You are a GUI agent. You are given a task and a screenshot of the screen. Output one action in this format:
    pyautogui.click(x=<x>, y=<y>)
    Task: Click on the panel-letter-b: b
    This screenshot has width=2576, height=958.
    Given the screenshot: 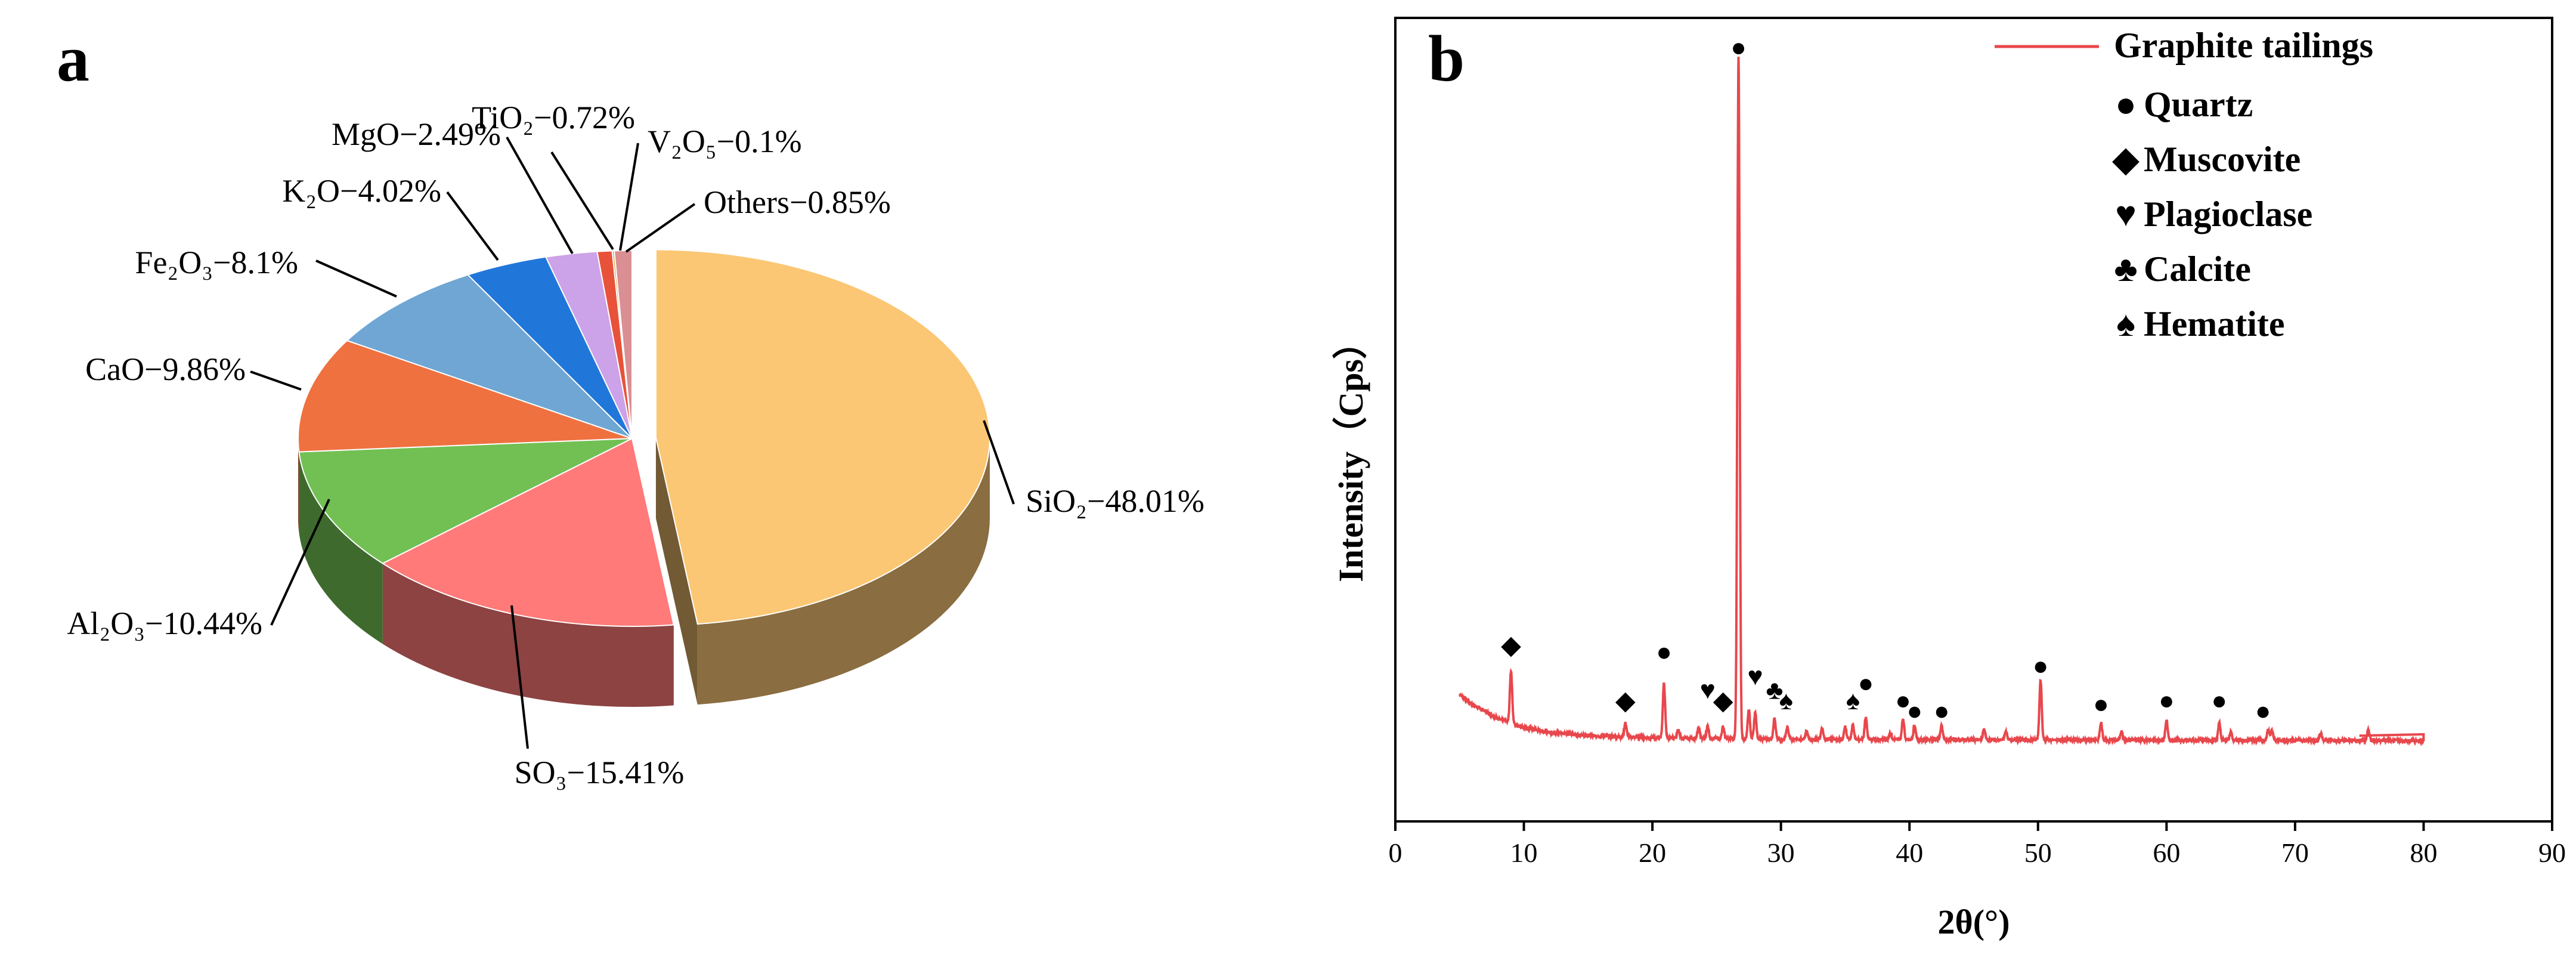 What is the action you would take?
    pyautogui.click(x=1447, y=59)
    